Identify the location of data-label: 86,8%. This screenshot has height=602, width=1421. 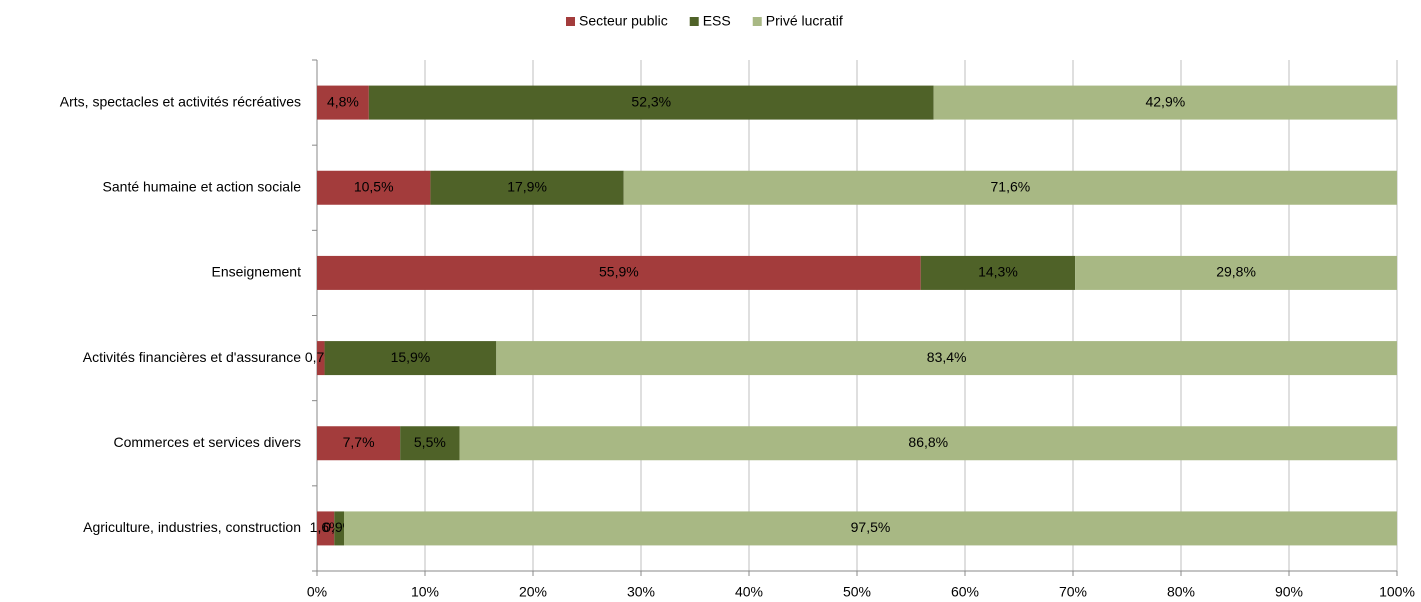
(928, 442).